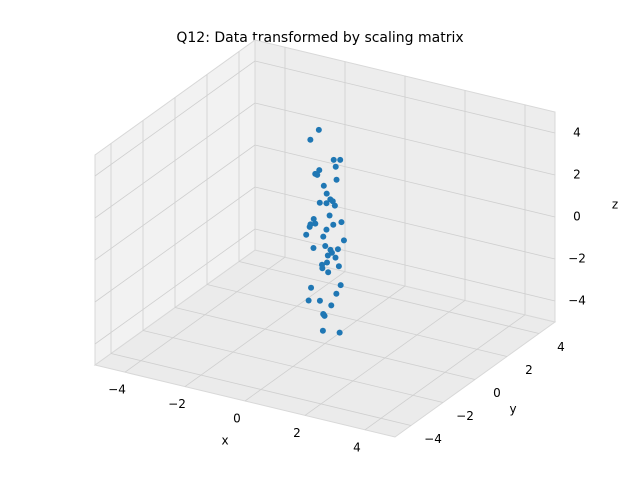  I want to click on z-tick-label: 4, so click(577, 133).